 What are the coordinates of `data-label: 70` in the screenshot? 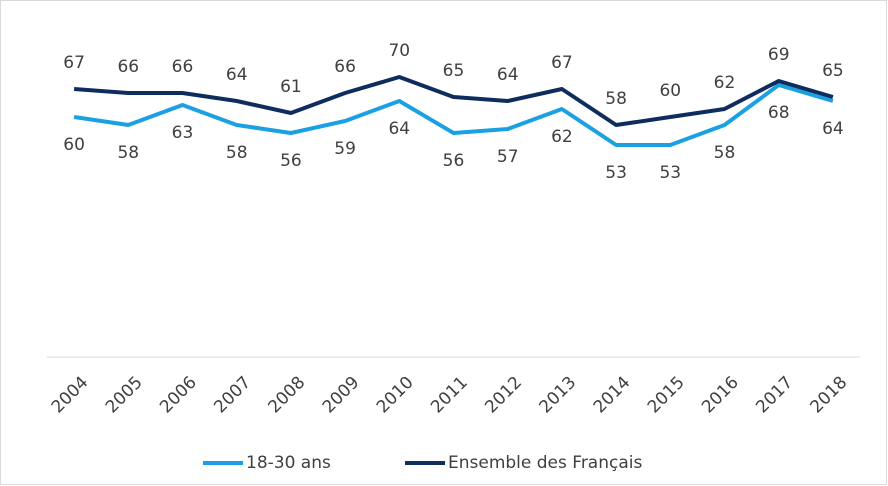 It's located at (399, 51).